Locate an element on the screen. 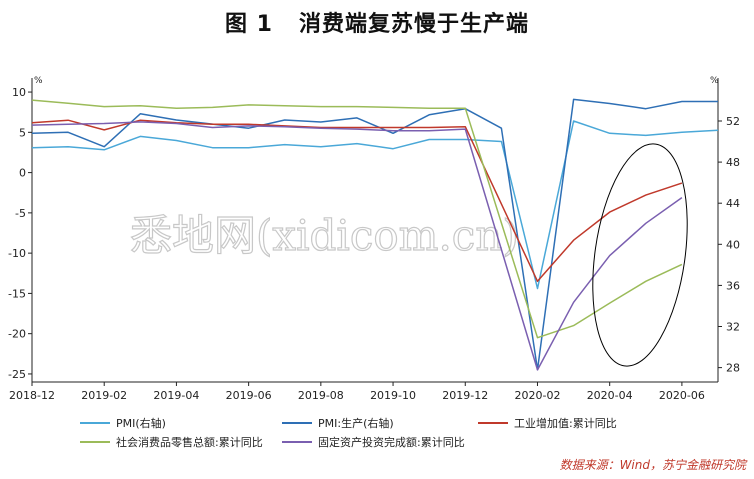 Image resolution: width=754 pixels, height=479 pixels. x-tick-label: 2019-06 is located at coordinates (249, 395).